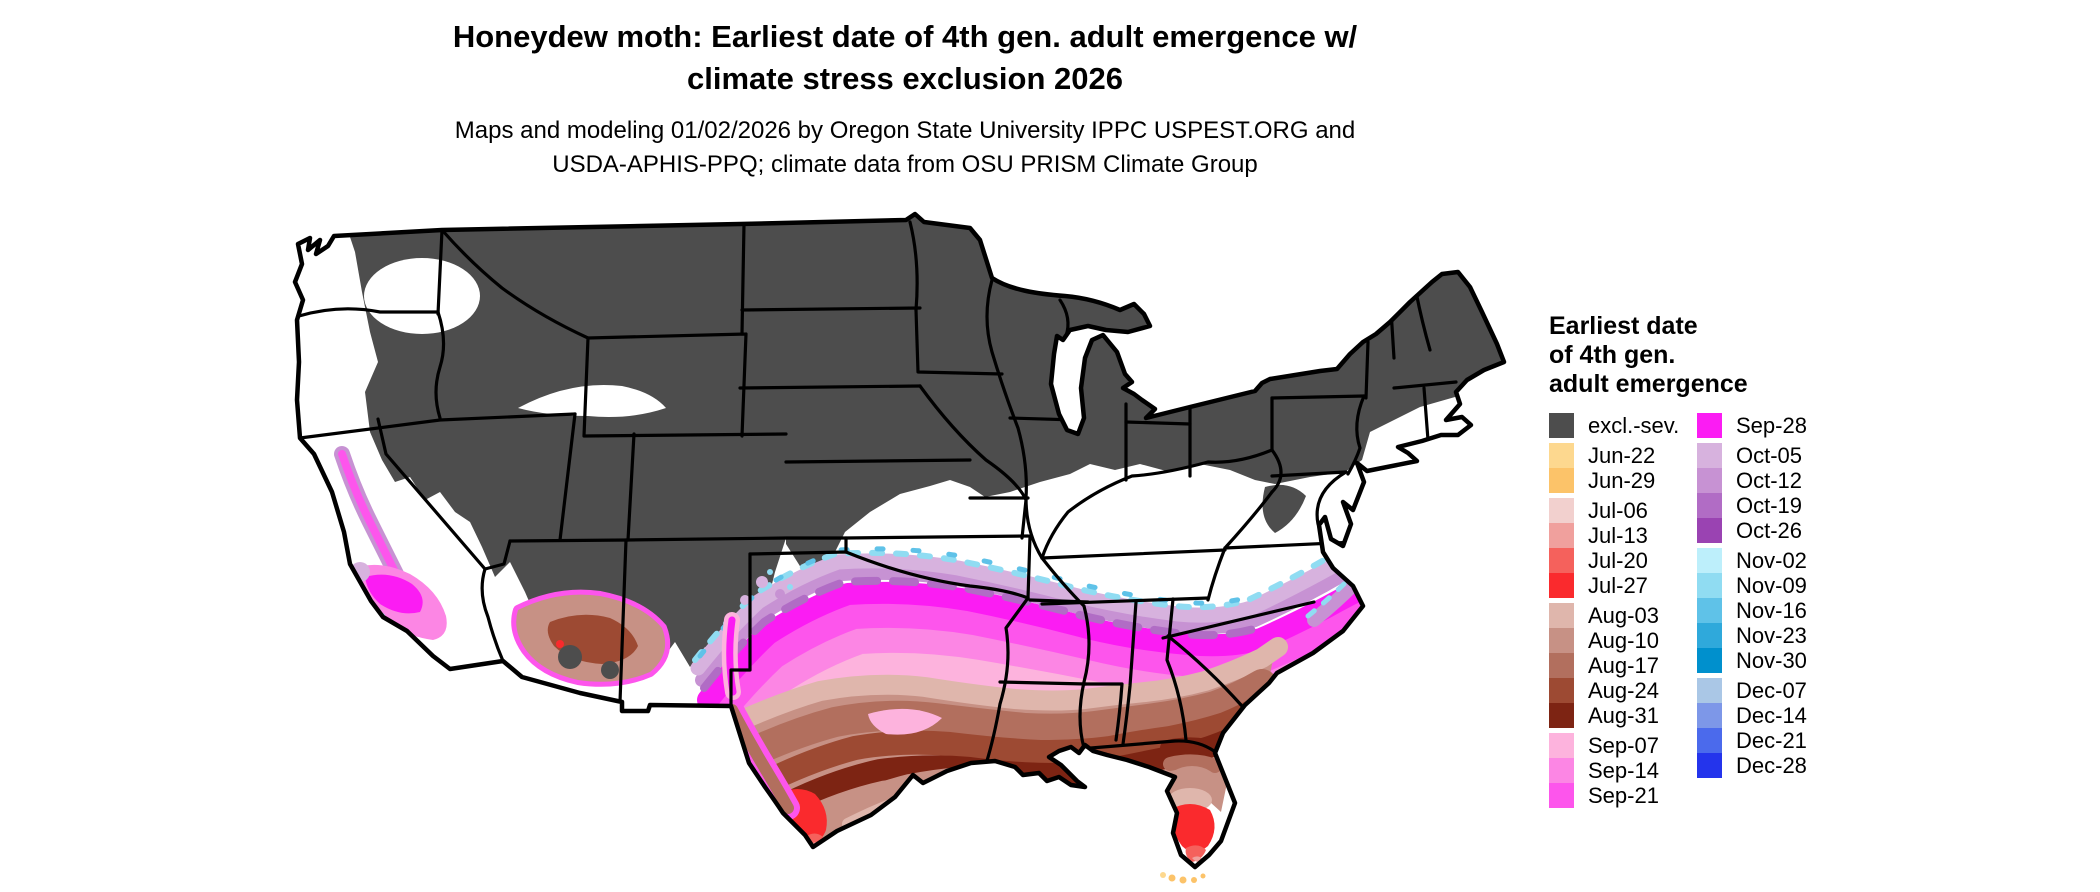  What do you see at coordinates (1618, 585) in the screenshot?
I see `legend-label: Jul-27` at bounding box center [1618, 585].